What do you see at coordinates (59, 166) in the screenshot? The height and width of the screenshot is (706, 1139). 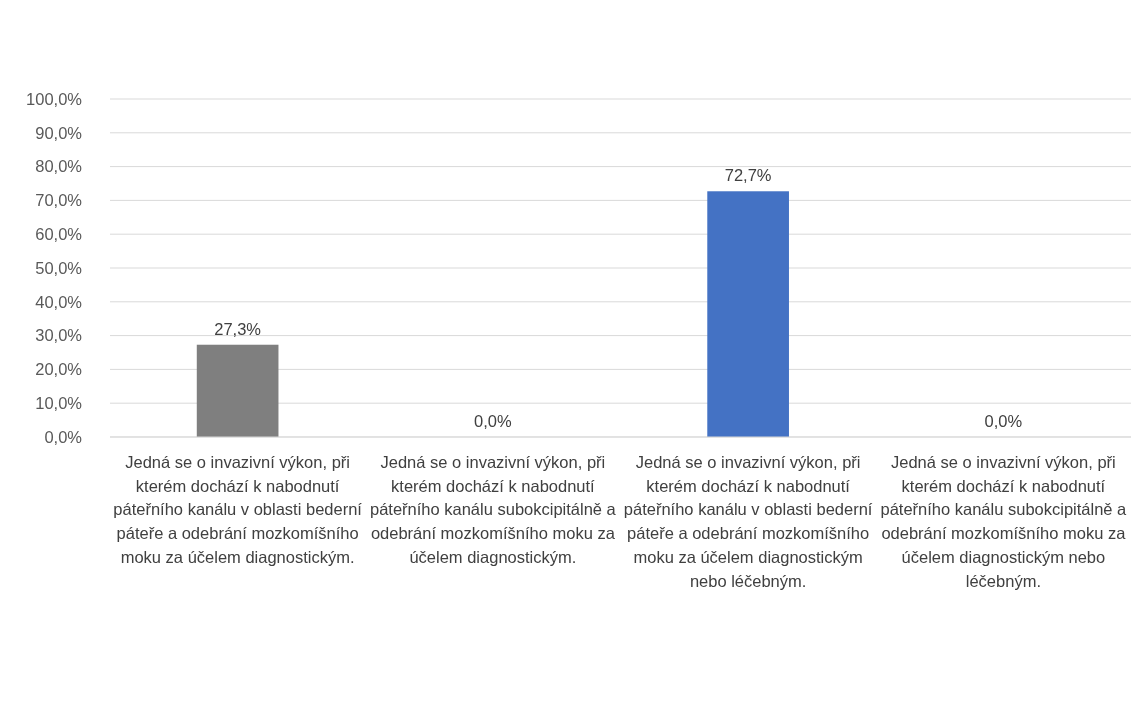 I see `y-tick-label: 80,0%` at bounding box center [59, 166].